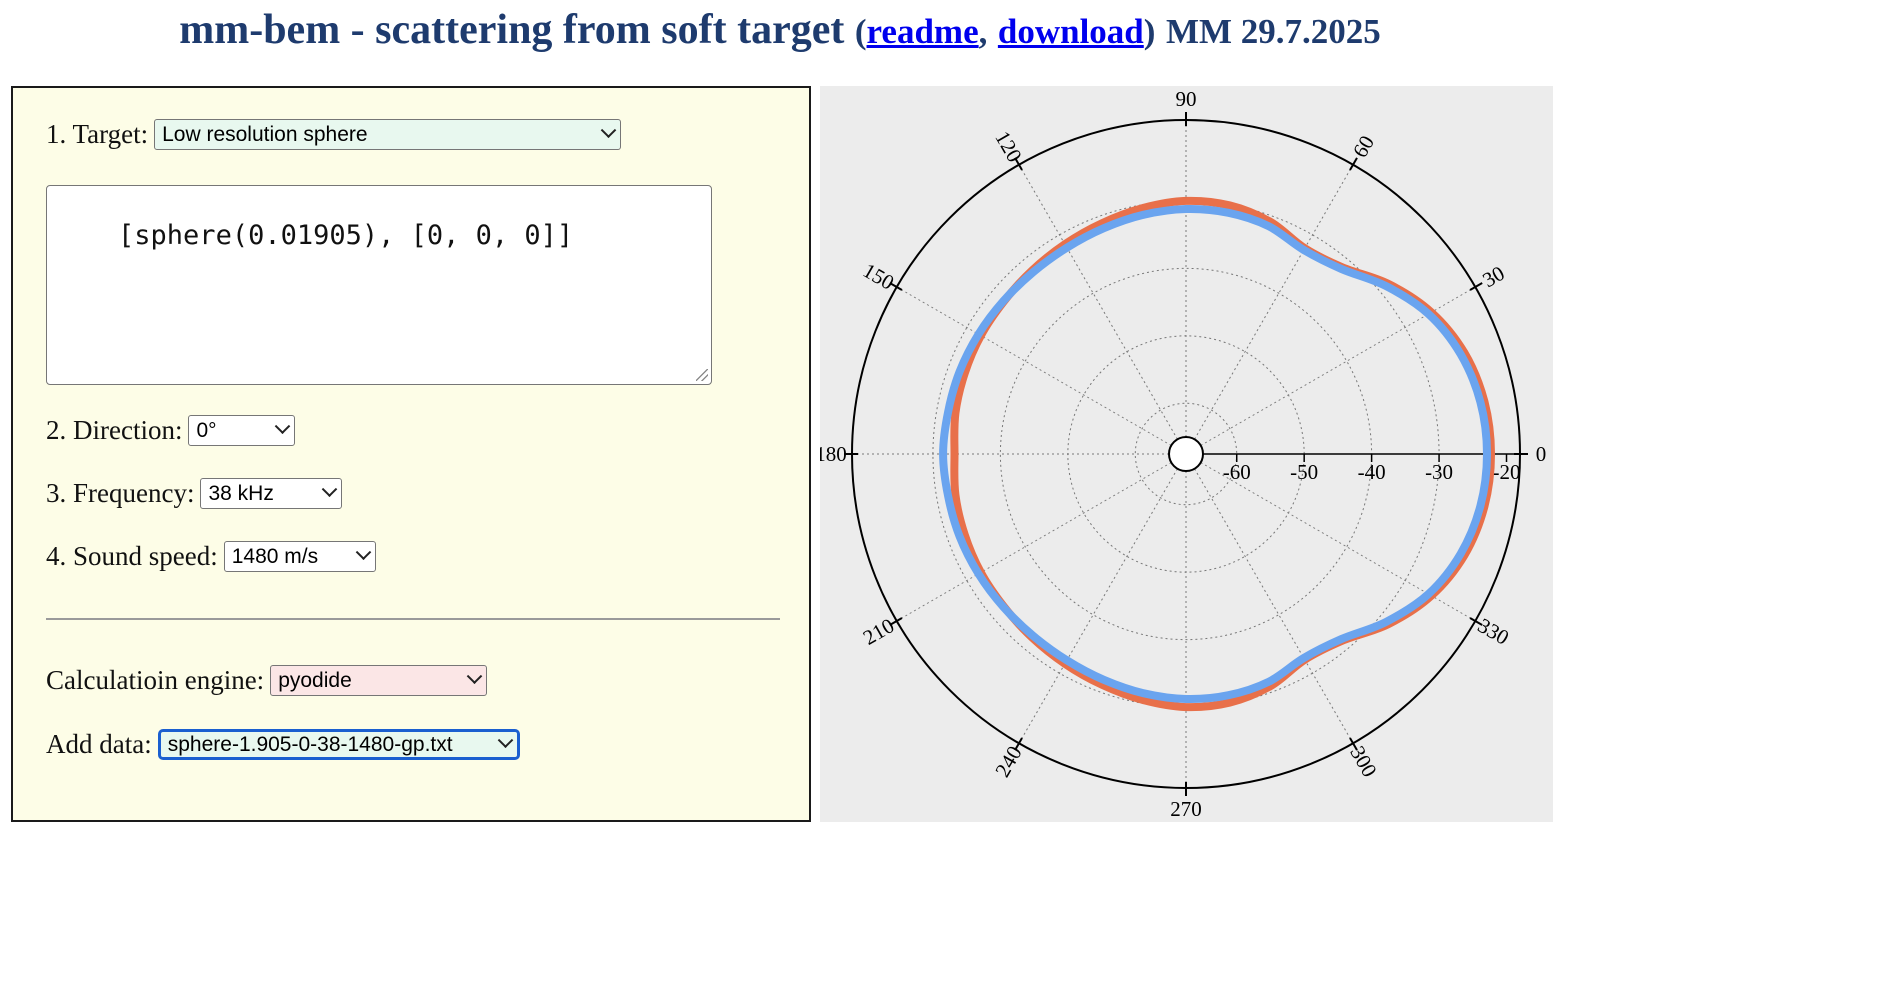  Describe the element at coordinates (983, 31) in the screenshot. I see `title-comma: ,` at that location.